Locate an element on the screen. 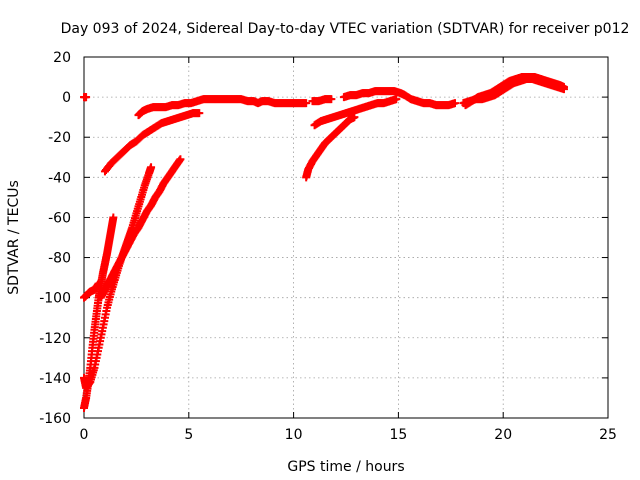 The image size is (640, 480). x-axis-label: GPS time / hours is located at coordinates (345, 467).